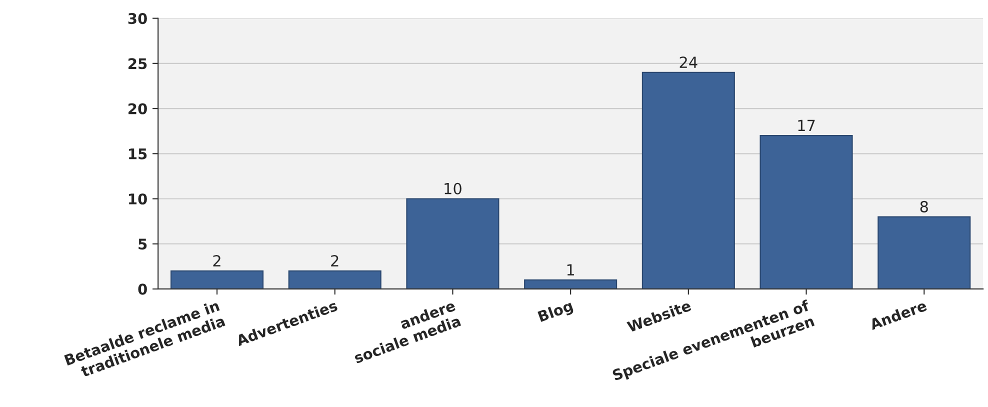 This screenshot has height=407, width=988. I want to click on data-label: 17, so click(806, 126).